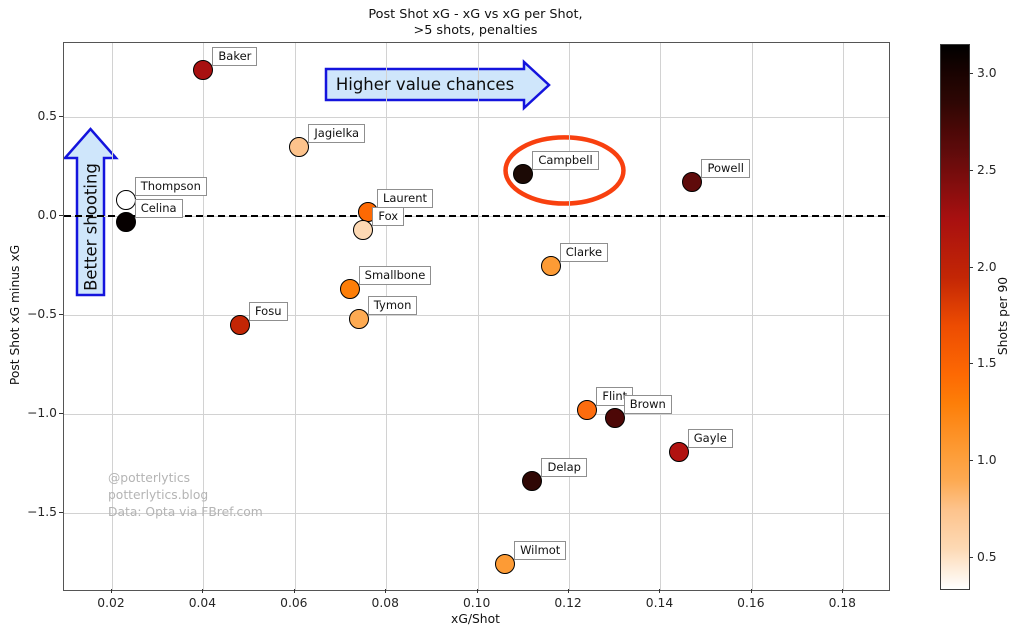 The image size is (1022, 637). I want to click on data-point-smallbone, so click(349, 289).